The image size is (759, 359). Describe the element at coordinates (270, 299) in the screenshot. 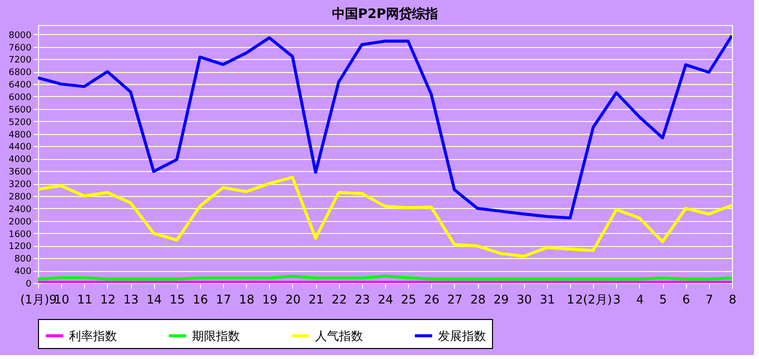

I see `x-tick-label: 19` at that location.